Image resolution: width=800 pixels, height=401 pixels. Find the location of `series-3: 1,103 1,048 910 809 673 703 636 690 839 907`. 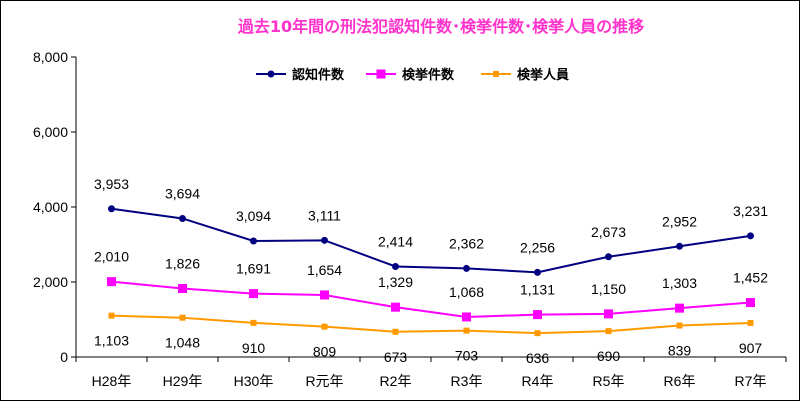

series-3: 1,103 1,048 910 809 673 703 636 690 839 907 is located at coordinates (428, 339).